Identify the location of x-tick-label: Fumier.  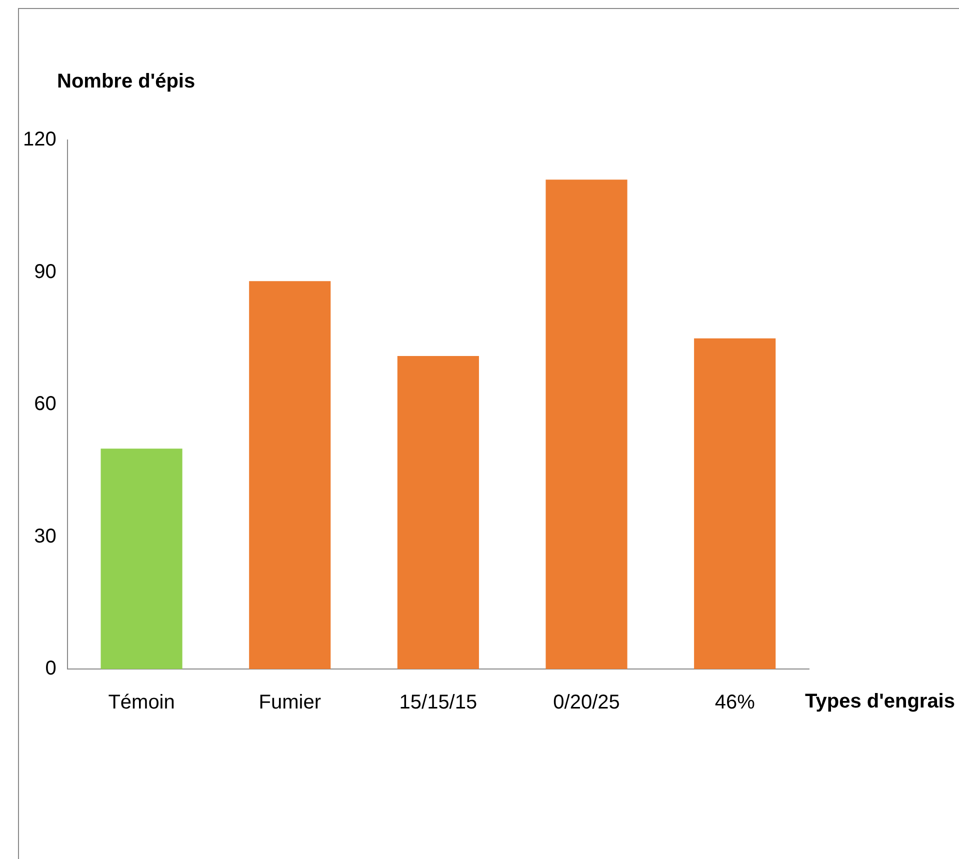
(290, 703).